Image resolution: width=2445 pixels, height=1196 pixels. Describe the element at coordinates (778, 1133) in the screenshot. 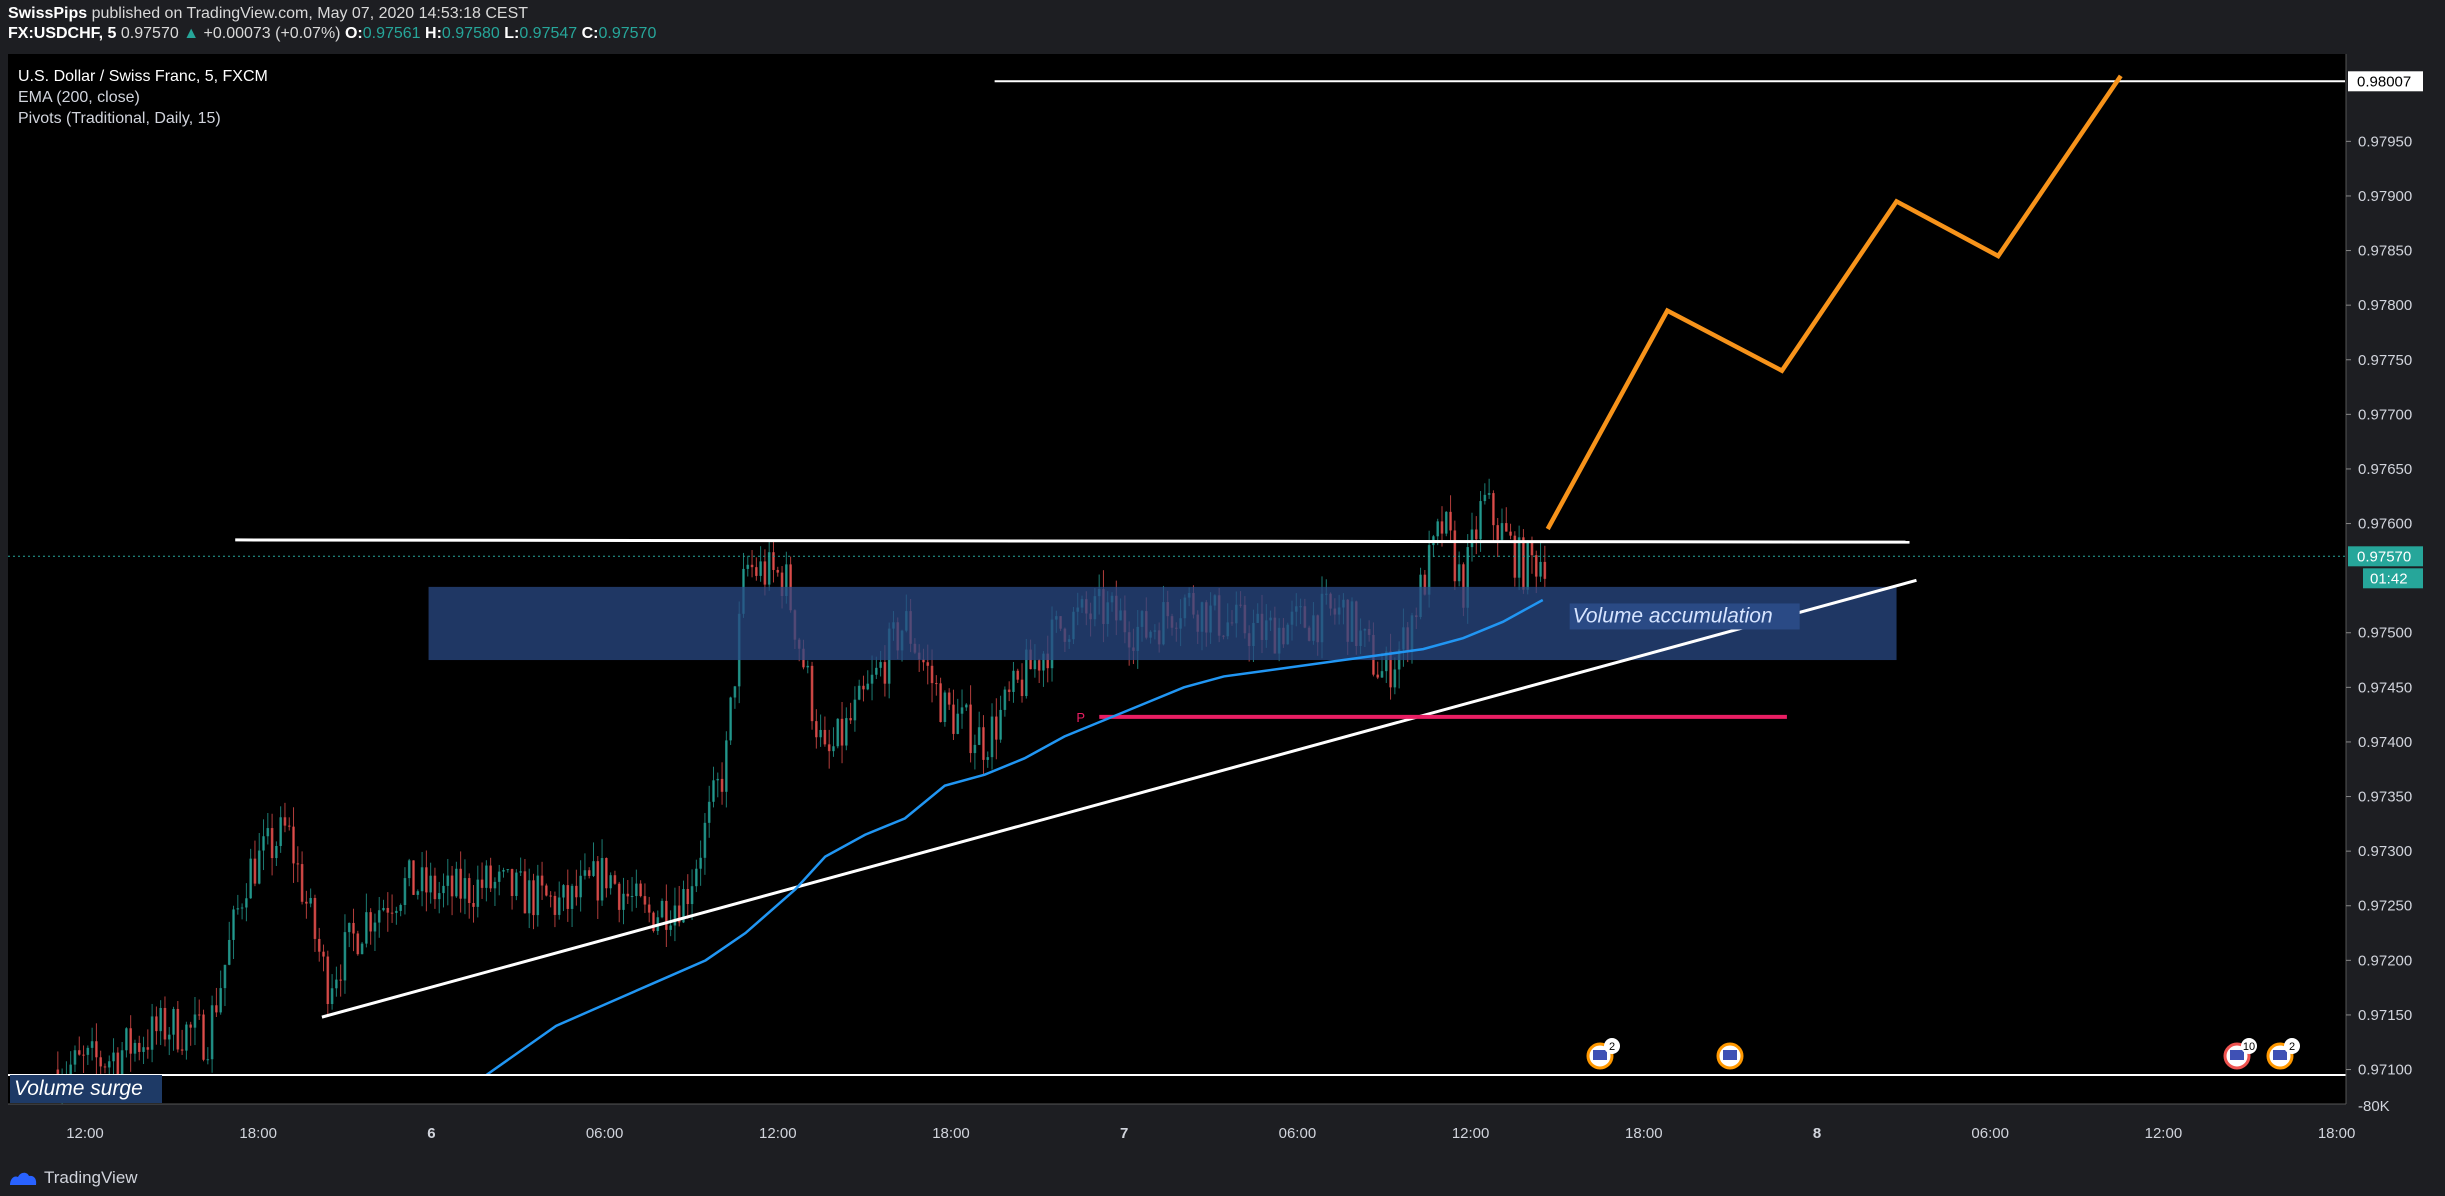

I see `time-tick-label: 12:00` at that location.